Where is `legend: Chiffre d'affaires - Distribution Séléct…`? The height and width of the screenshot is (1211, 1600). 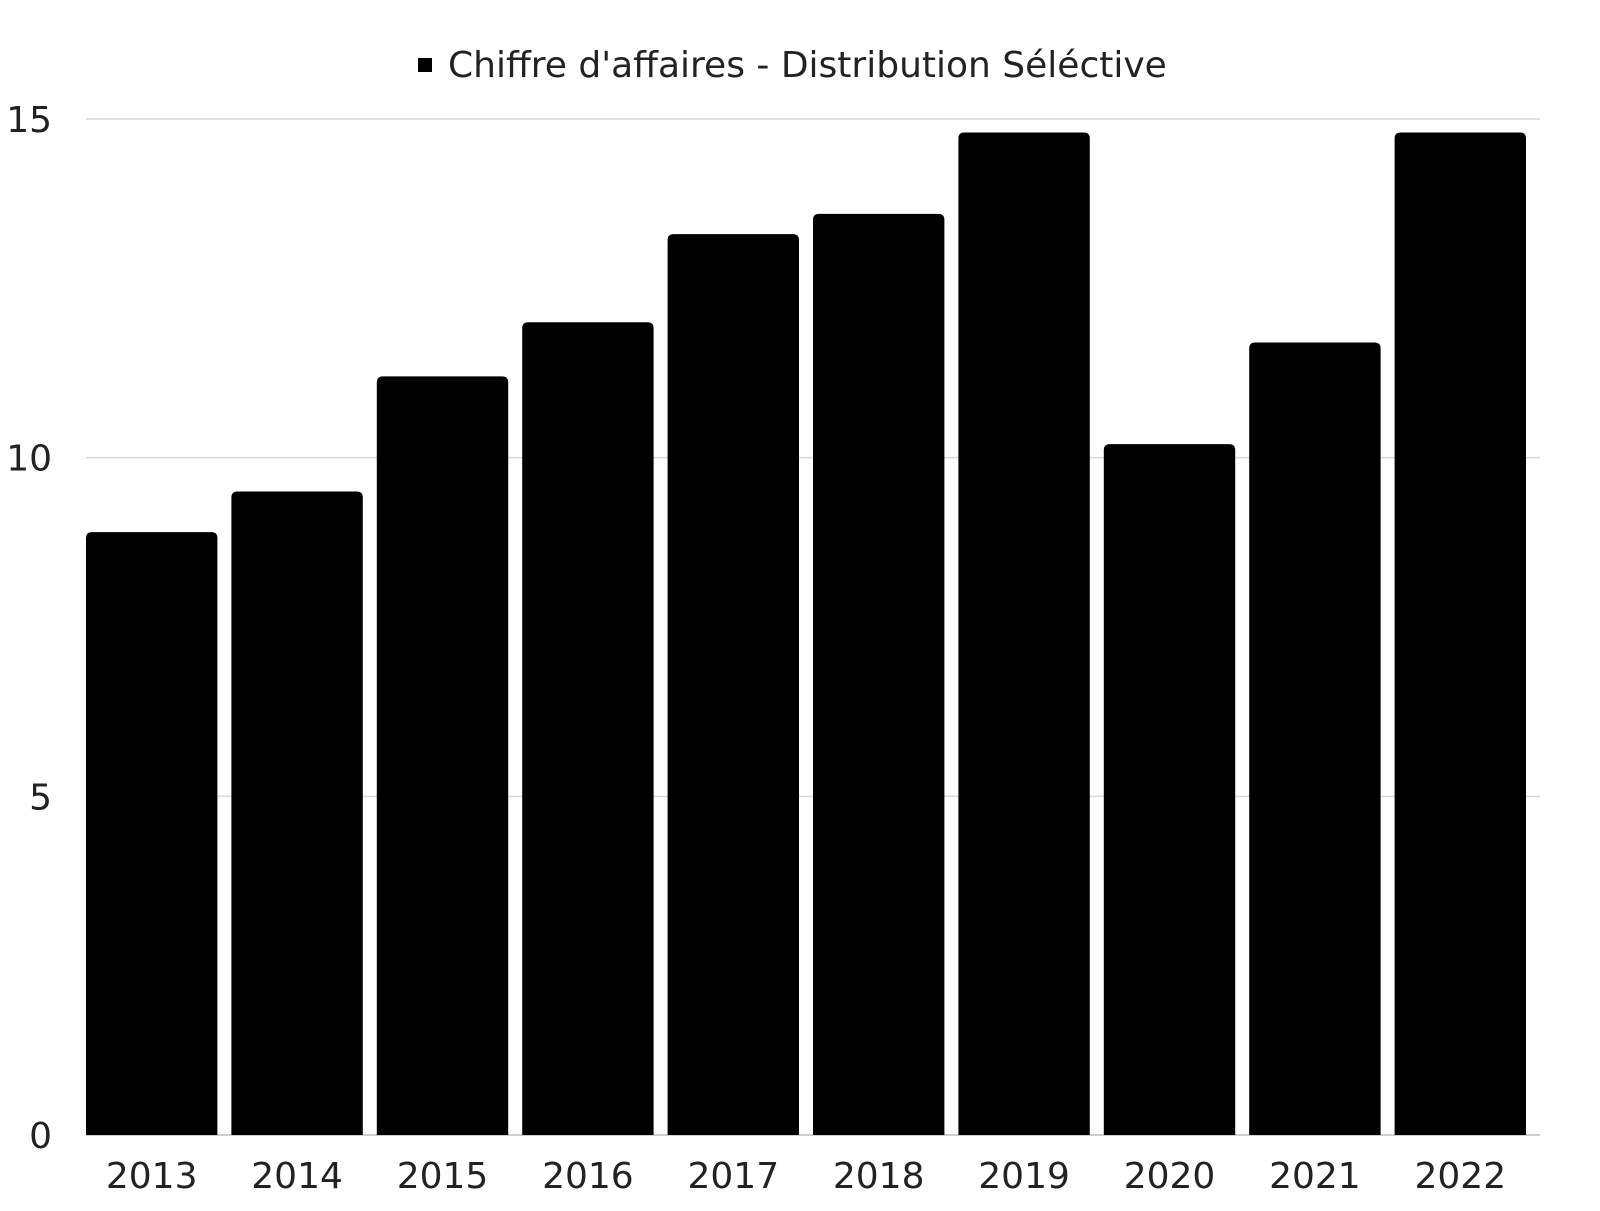
legend: Chiffre d'affaires - Distribution Séléct… is located at coordinates (792, 65).